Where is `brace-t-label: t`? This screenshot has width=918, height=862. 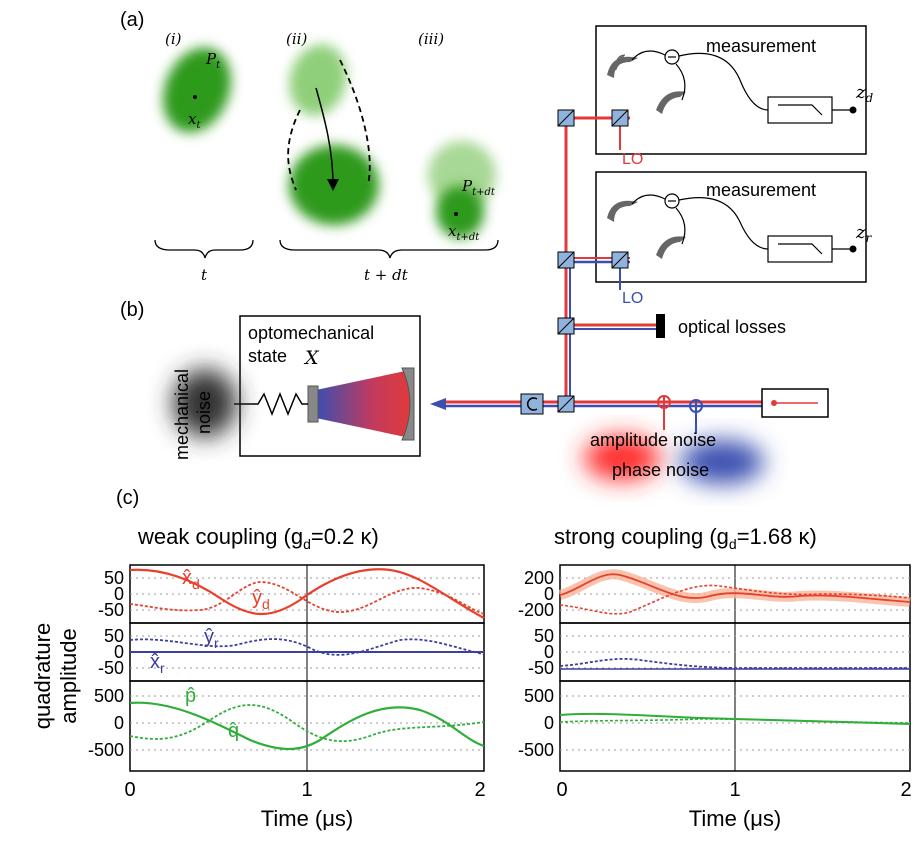 brace-t-label: t is located at coordinates (204, 275).